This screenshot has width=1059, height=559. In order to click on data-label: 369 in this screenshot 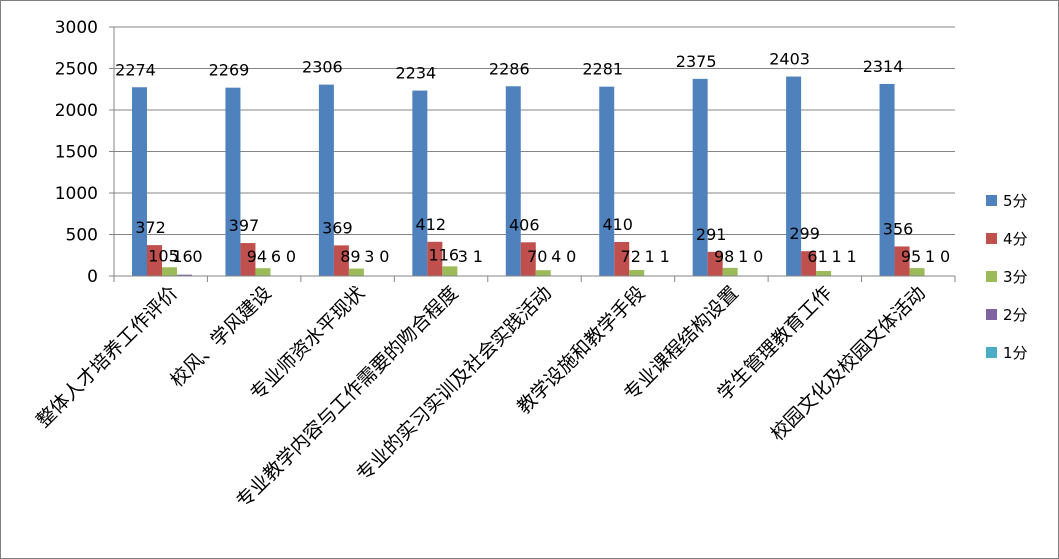, I will do `click(337, 227)`.